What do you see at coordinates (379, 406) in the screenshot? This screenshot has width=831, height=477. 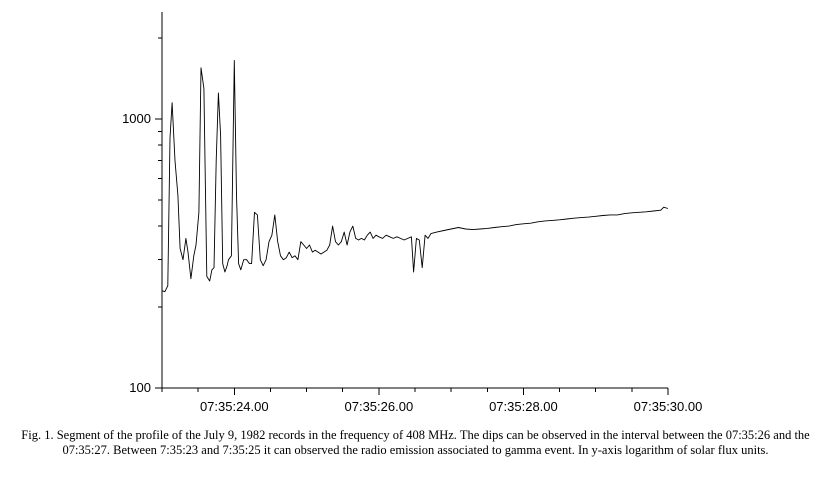 I see `x-tick-label: 07:35:26.00` at bounding box center [379, 406].